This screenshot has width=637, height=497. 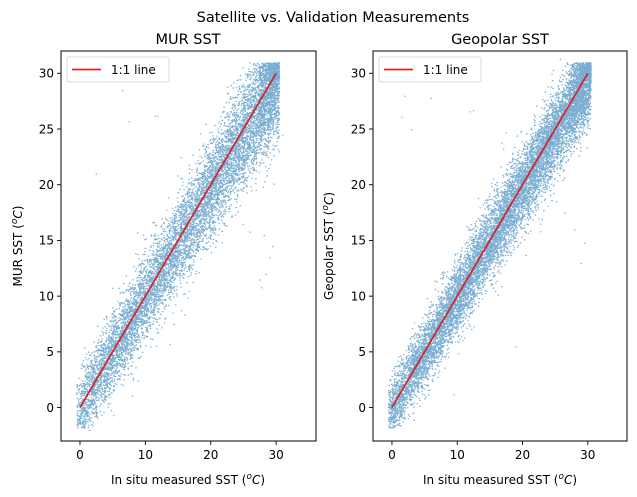 What do you see at coordinates (17, 246) in the screenshot?
I see `y-axis-label: MUR SST (oC)` at bounding box center [17, 246].